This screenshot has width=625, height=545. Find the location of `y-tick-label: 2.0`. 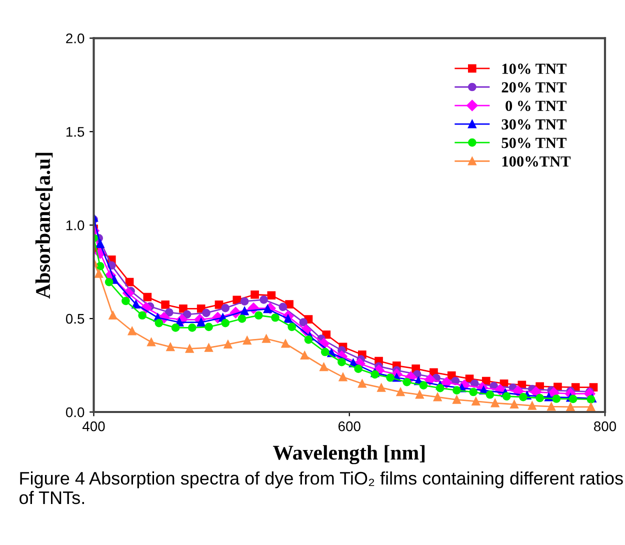

y-tick-label: 2.0 is located at coordinates (75, 38).